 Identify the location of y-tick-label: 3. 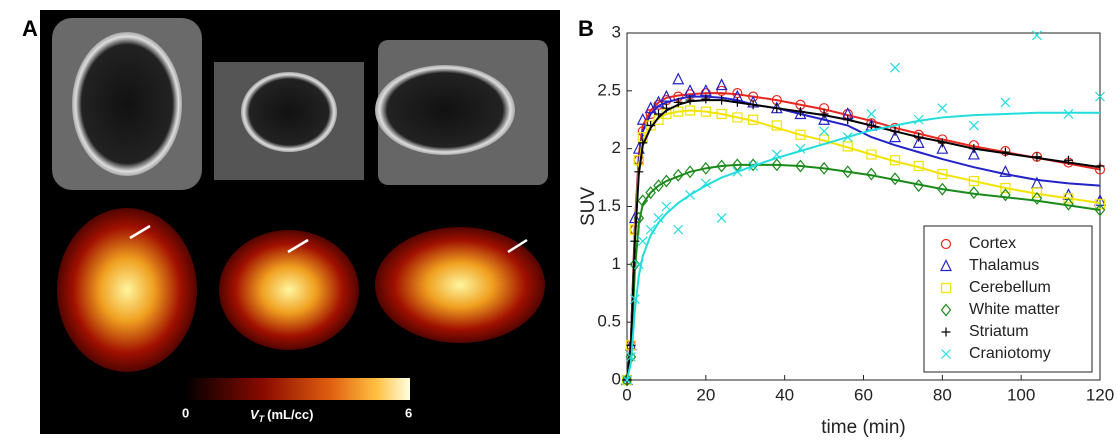
(616, 31).